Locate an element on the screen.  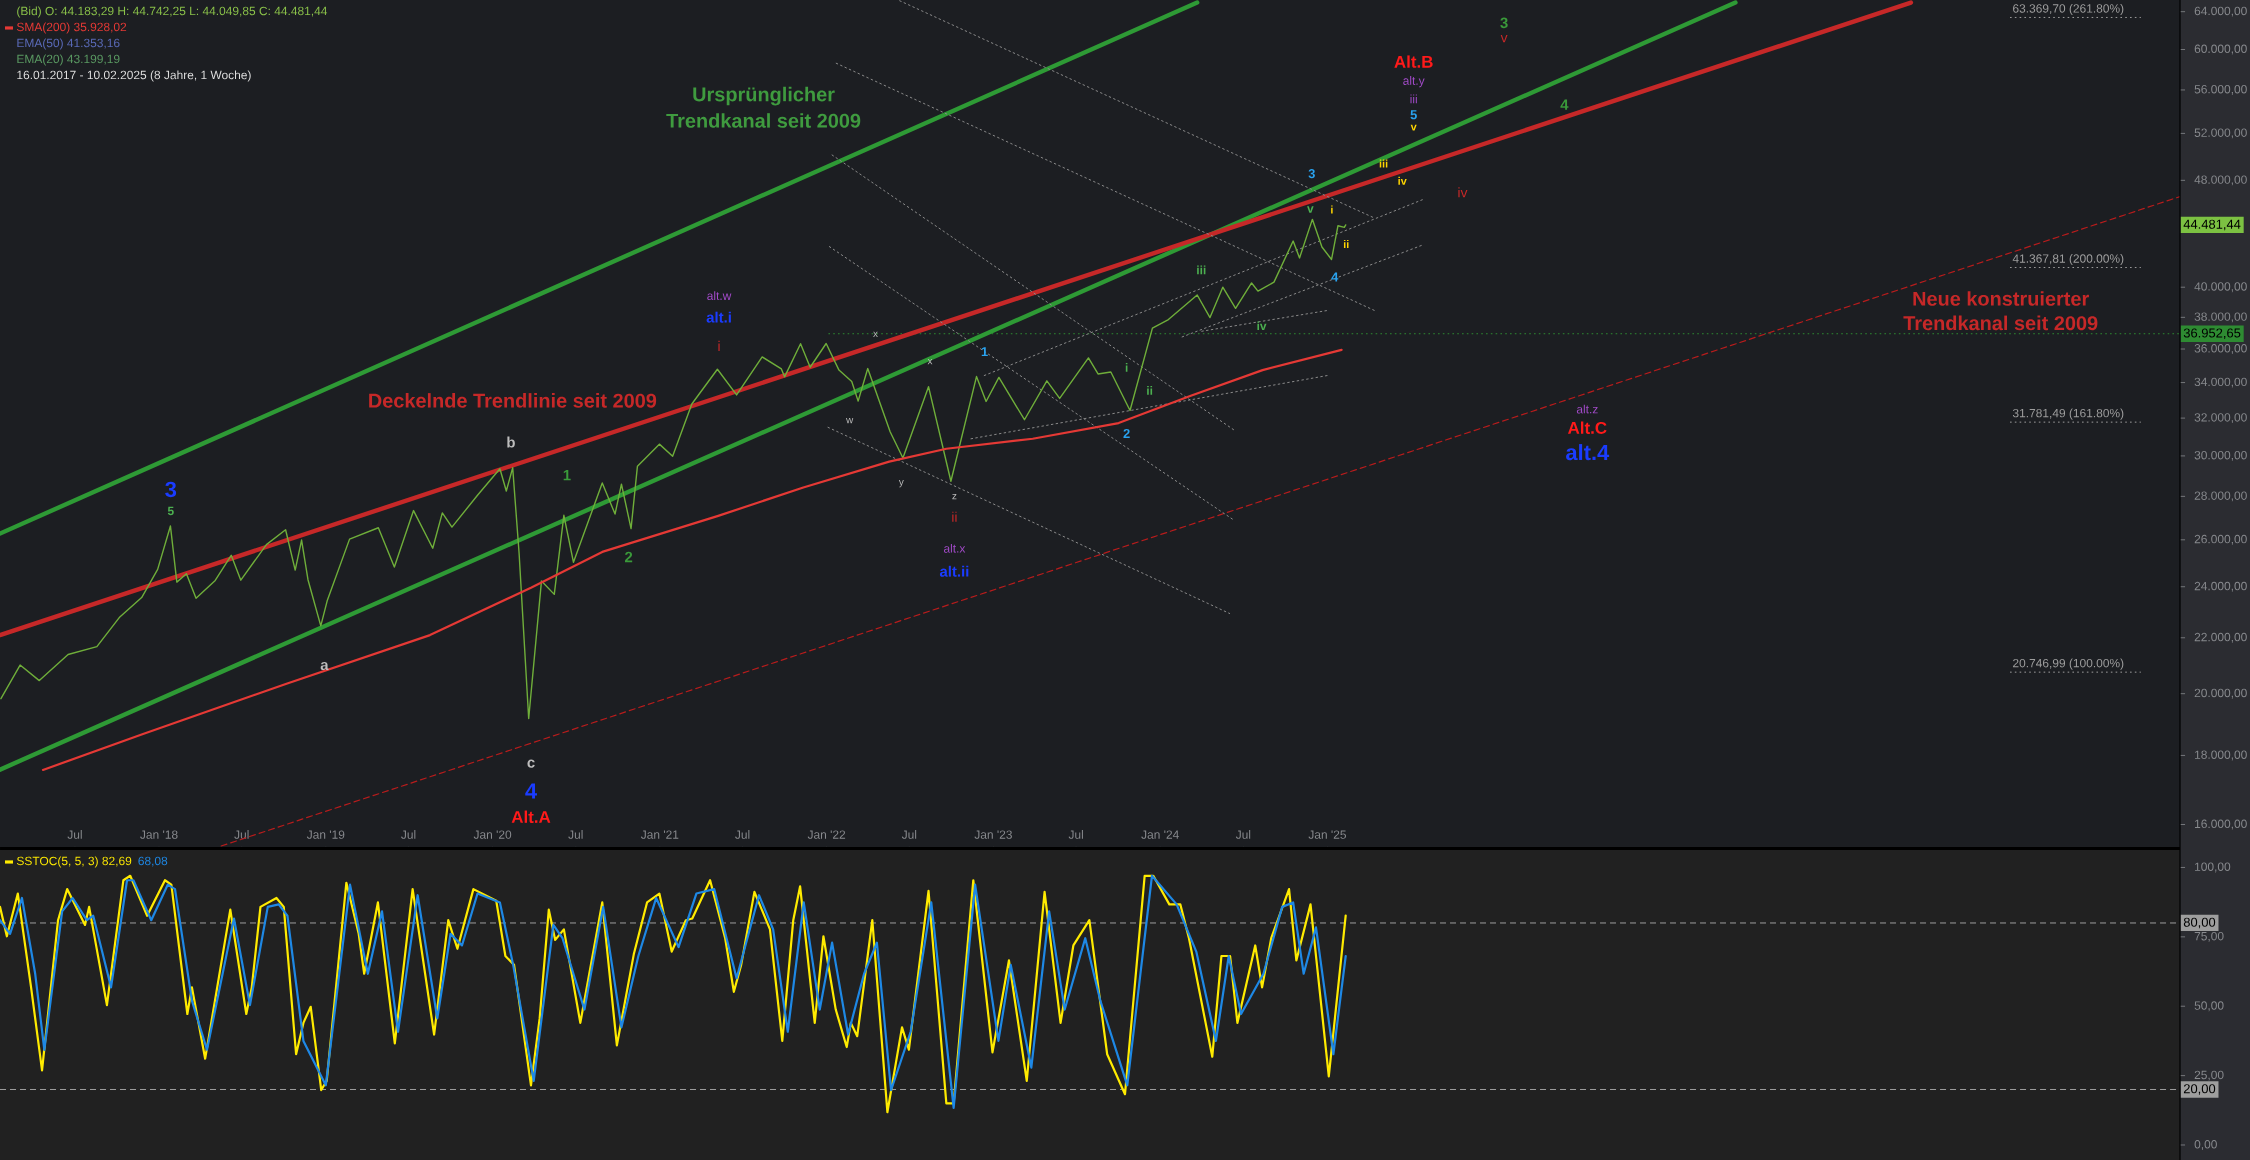
annotation: alt.ii is located at coordinates (954, 571).